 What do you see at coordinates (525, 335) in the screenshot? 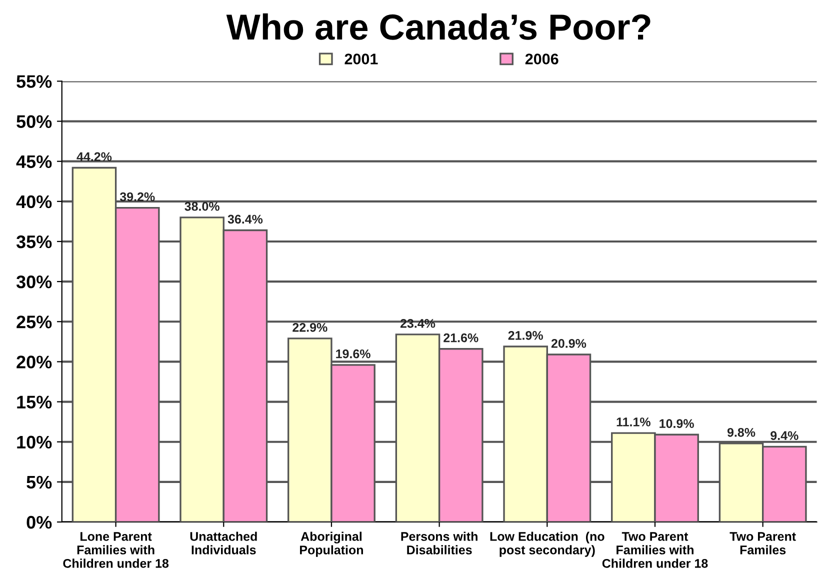
I see `data-label: 21.9%` at bounding box center [525, 335].